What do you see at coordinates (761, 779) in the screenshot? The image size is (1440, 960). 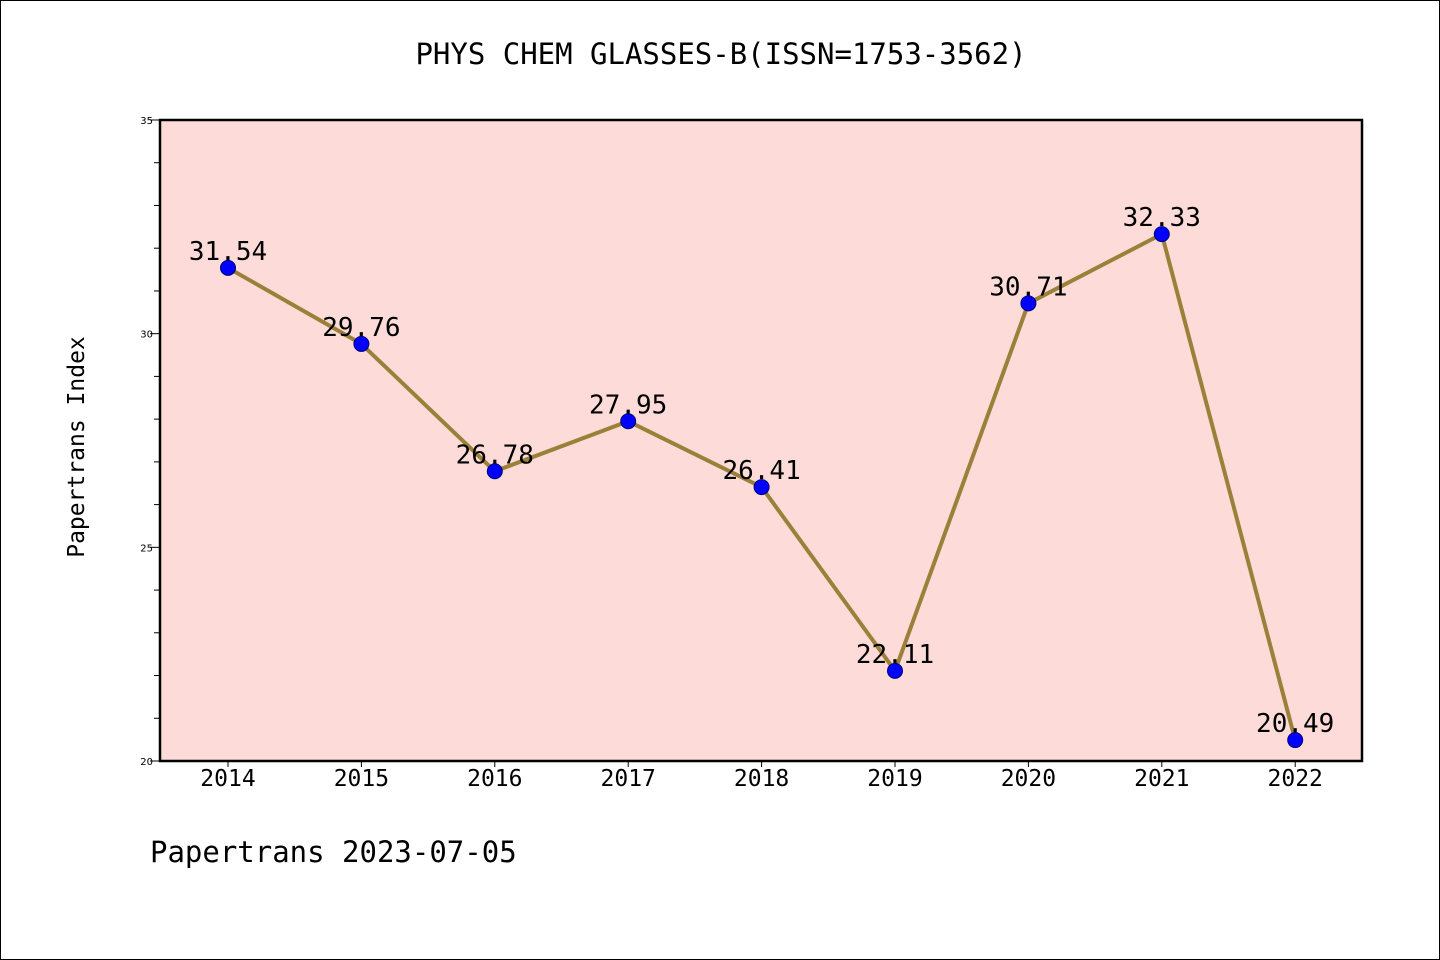 I see `x-tick-label: 2018` at bounding box center [761, 779].